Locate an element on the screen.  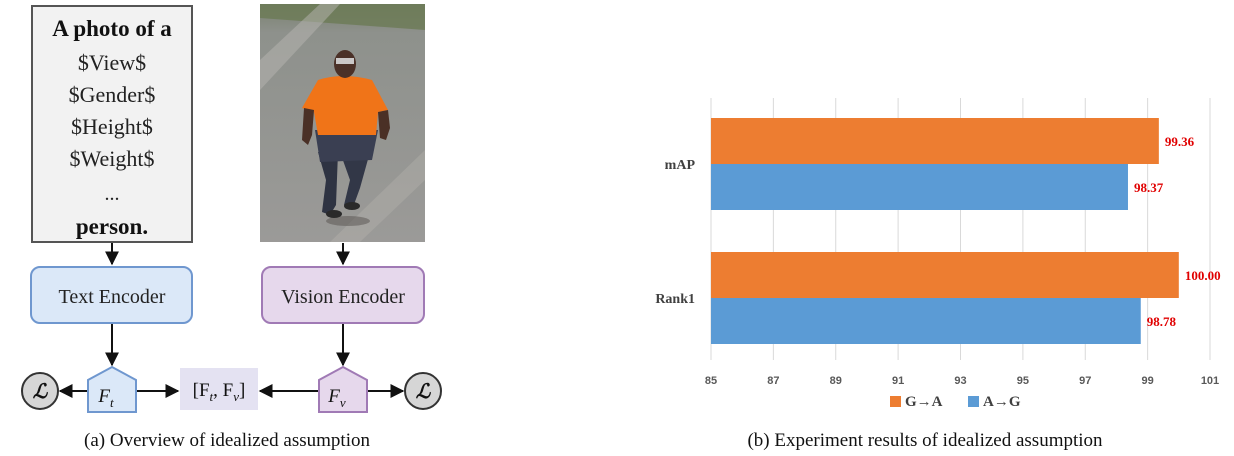
x-tick-label: 95 is located at coordinates (1023, 381).